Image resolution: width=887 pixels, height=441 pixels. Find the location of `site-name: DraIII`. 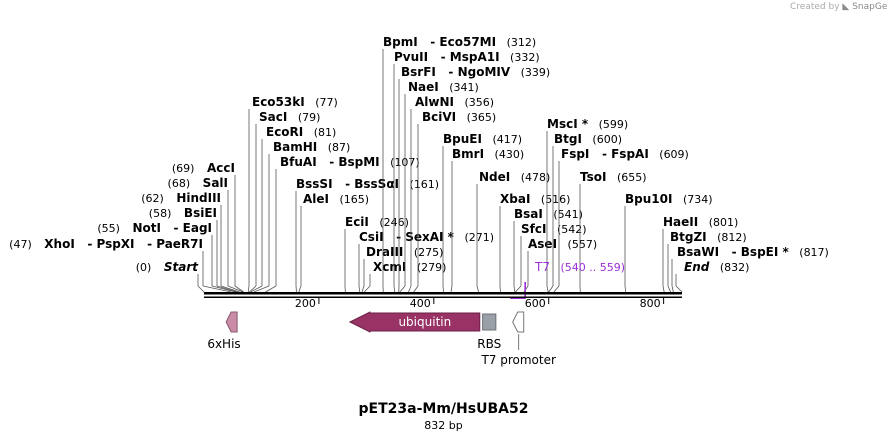

site-name: DraIII is located at coordinates (384, 252).